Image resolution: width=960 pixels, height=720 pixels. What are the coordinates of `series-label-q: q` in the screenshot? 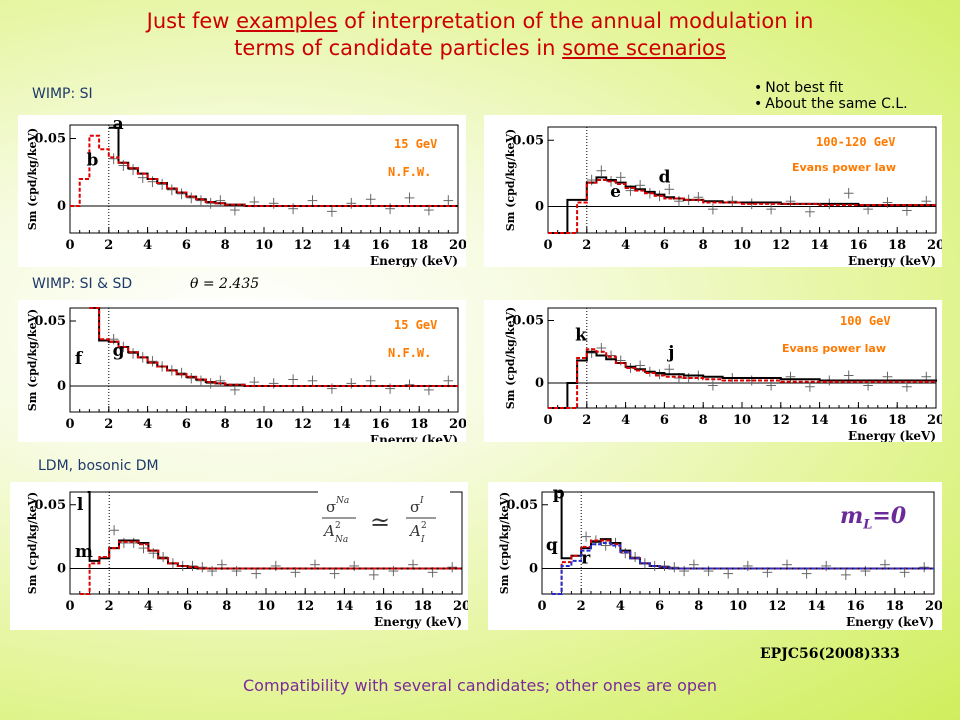 It's located at (552, 546).